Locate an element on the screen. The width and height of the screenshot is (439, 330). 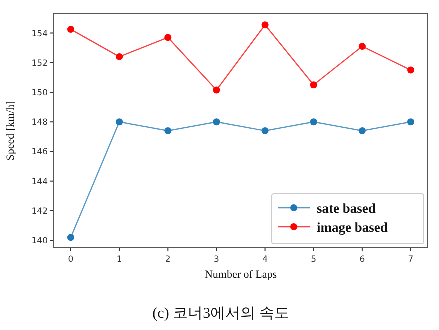
y-tick-label: 146 is located at coordinates (40, 153).